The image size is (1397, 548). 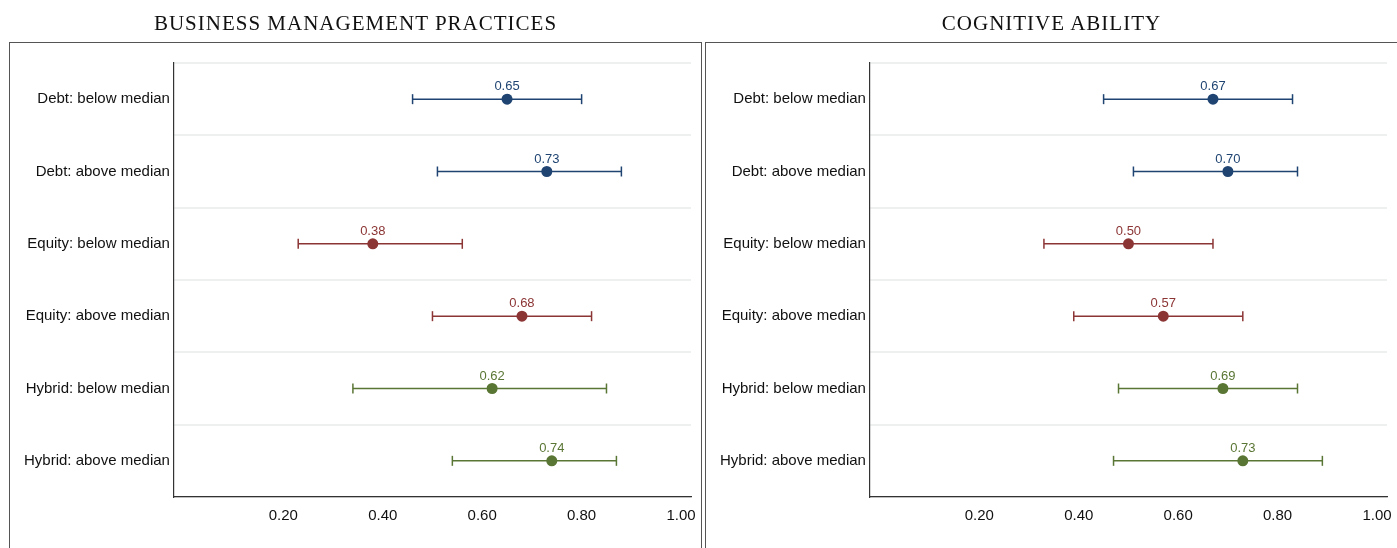 What do you see at coordinates (1163, 303) in the screenshot?
I see `data-label: 0.57` at bounding box center [1163, 303].